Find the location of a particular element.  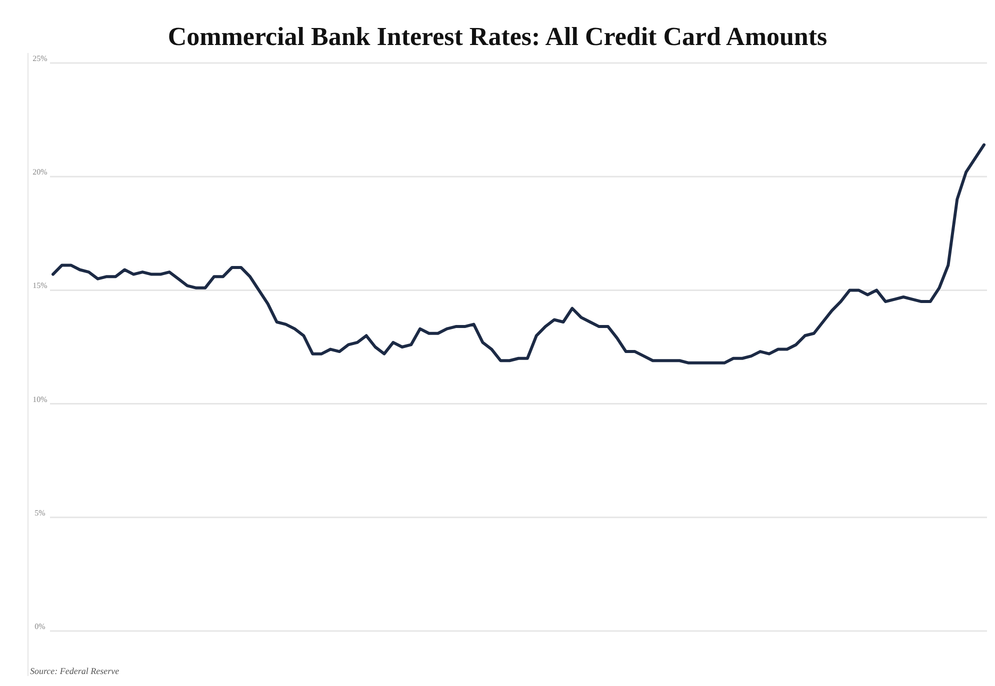

chart-title: Commercial Bank Interest Rates: All Credit Card Amounts is located at coordinates (498, 36).